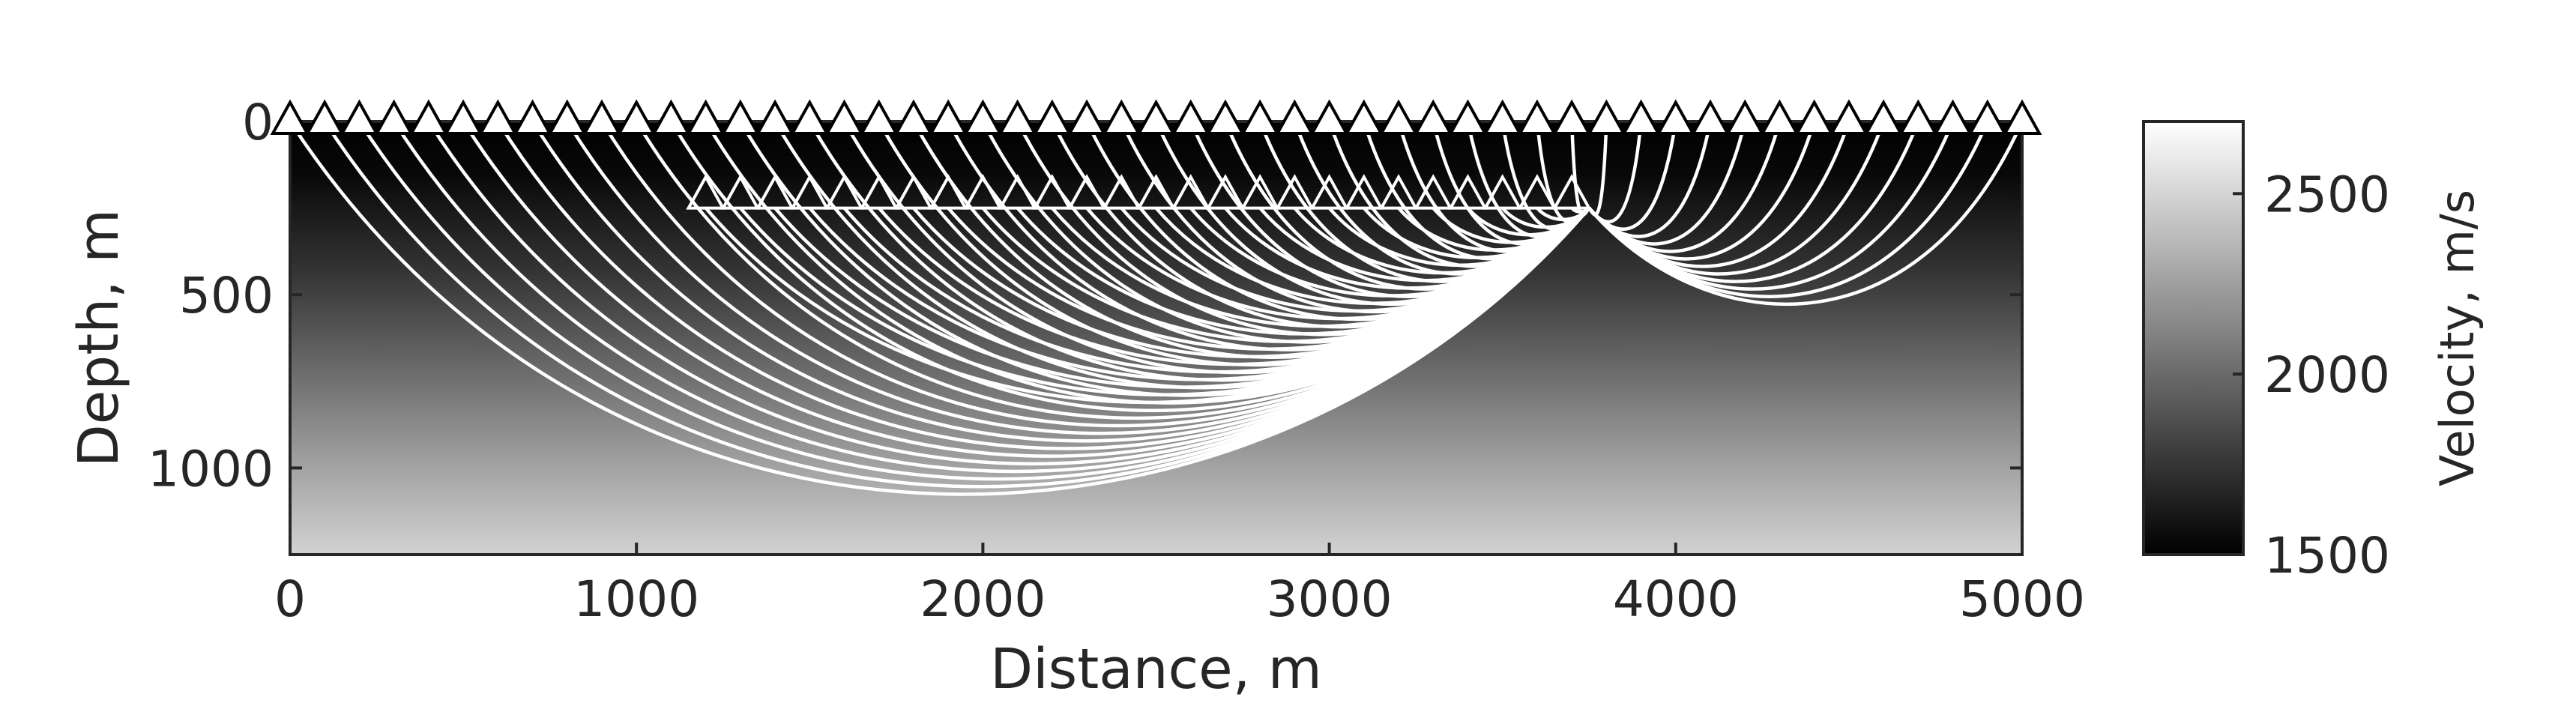 The height and width of the screenshot is (703, 2576). What do you see at coordinates (1676, 599) in the screenshot?
I see `x-tick-label: 4000` at bounding box center [1676, 599].